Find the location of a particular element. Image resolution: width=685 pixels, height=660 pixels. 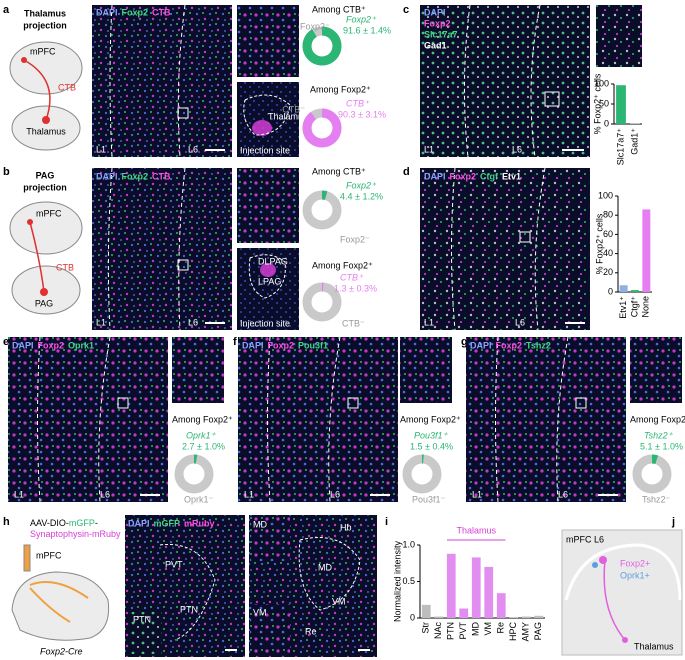

inset-label: VM is located at coordinates (260, 612).